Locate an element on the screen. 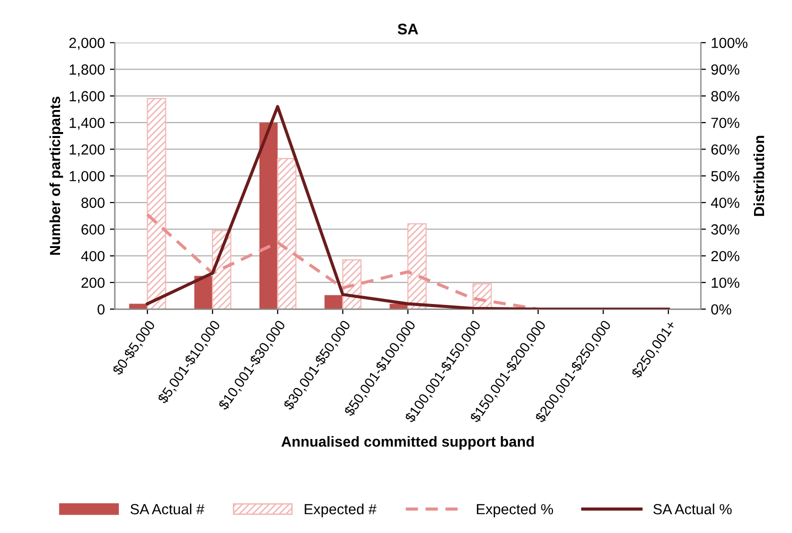 This screenshot has height=533, width=792. y-tick-label: 0 is located at coordinates (101, 309).